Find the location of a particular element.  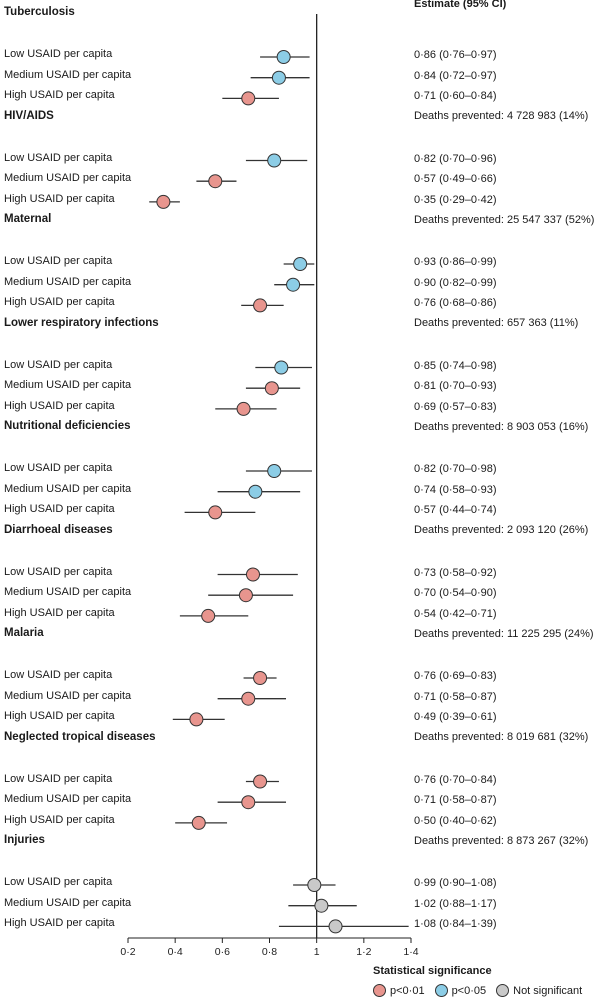

estimate-text: 0·57 (0·44–0·74) is located at coordinates (455, 510).